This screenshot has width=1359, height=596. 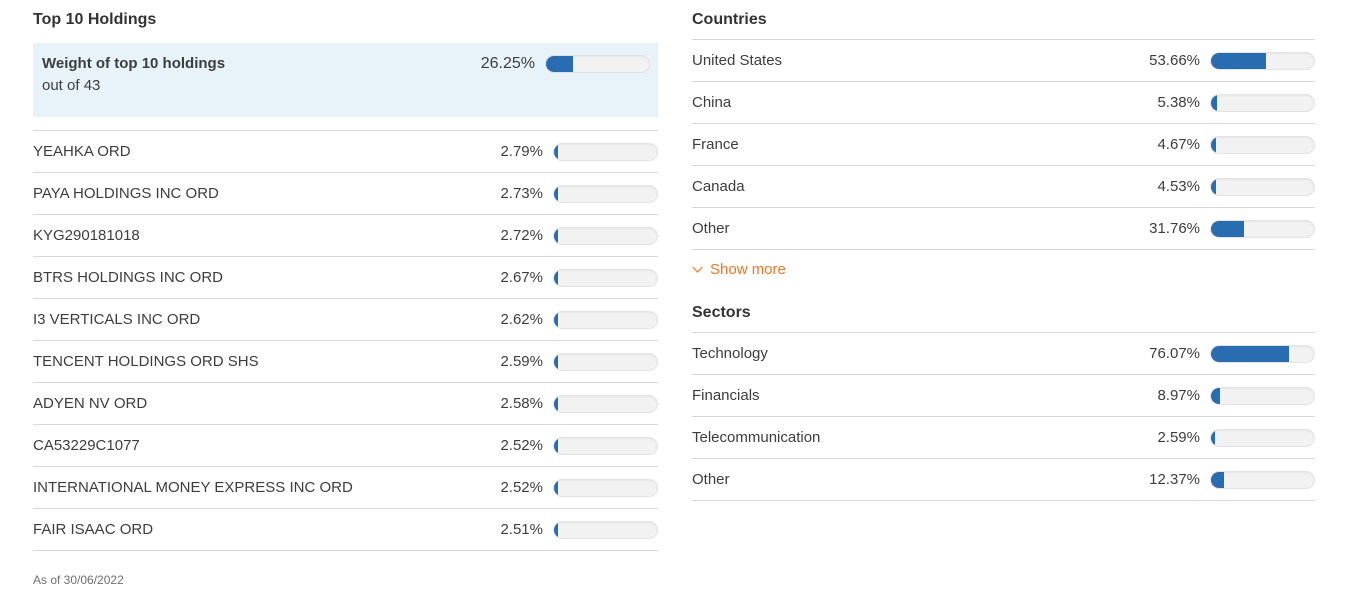 I want to click on holdings-row: BTRS HOLDINGS INC ORD 2.67%, so click(x=345, y=278).